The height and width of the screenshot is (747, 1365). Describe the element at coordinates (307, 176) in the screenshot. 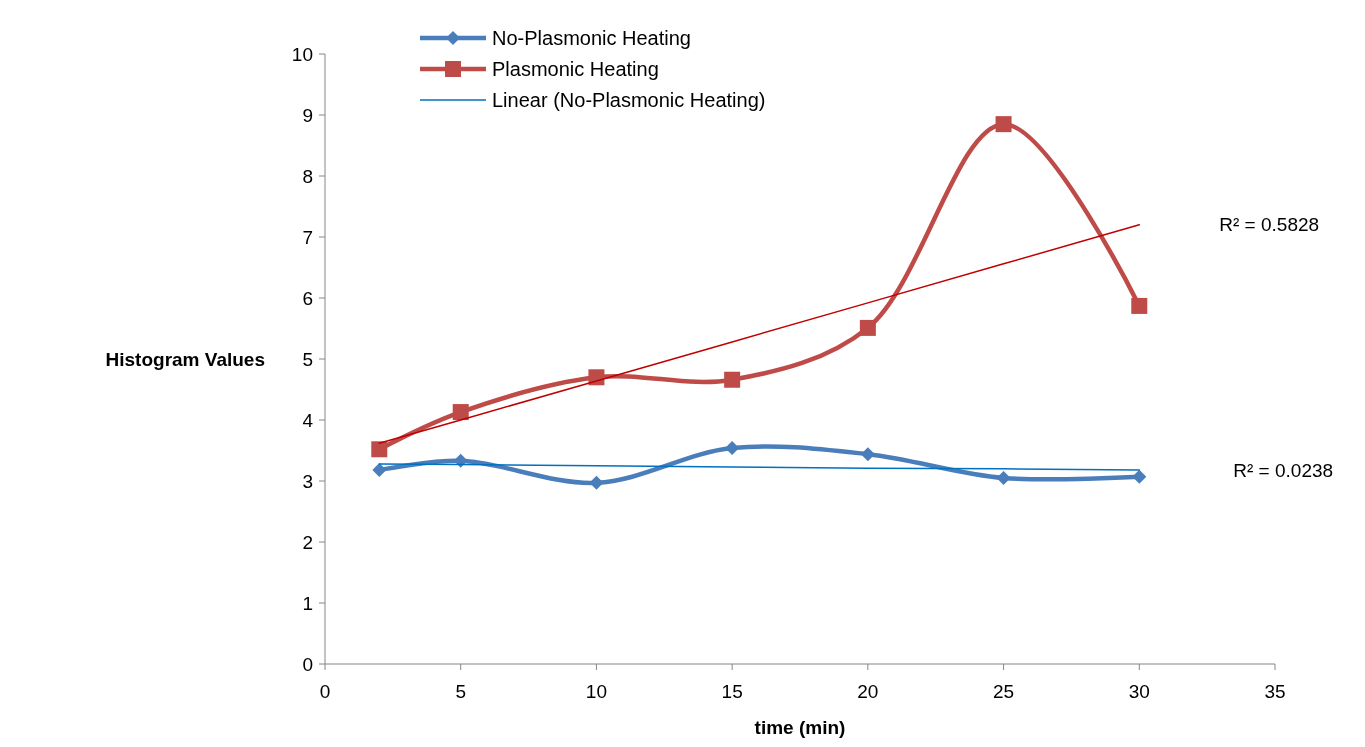

I see `y-tick-label: 8` at that location.